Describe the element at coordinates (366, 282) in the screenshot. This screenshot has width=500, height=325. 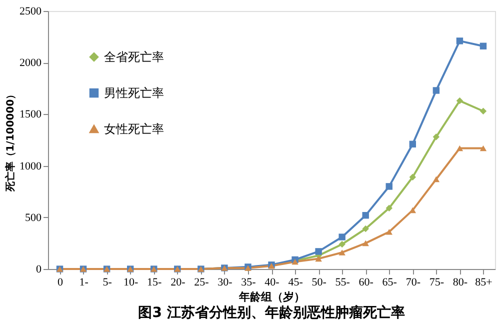
I see `x-tick-label: 60-` at that location.